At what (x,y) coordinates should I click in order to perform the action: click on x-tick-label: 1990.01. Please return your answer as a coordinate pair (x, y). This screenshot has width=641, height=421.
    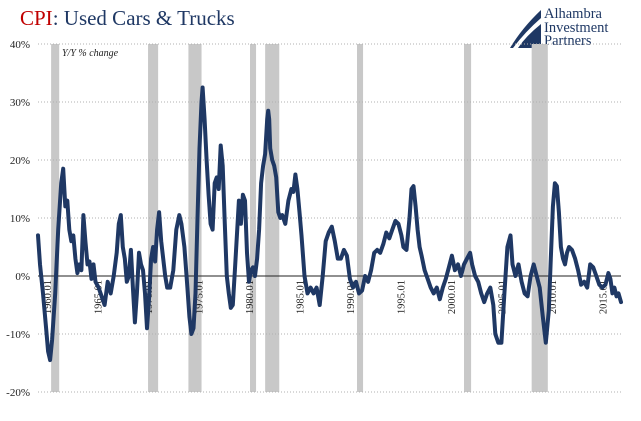
    Looking at the image, I should click on (351, 297).